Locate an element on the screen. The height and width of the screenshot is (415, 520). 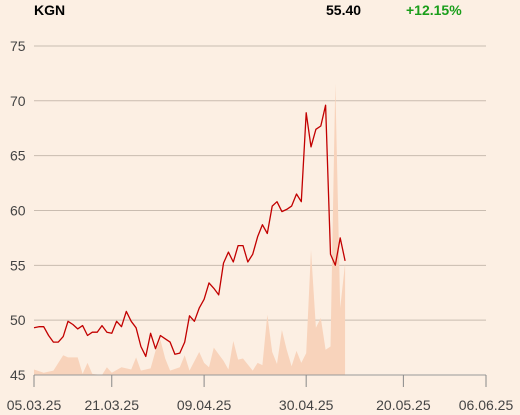
x-tick-label: 09.04.25 is located at coordinates (204, 405).